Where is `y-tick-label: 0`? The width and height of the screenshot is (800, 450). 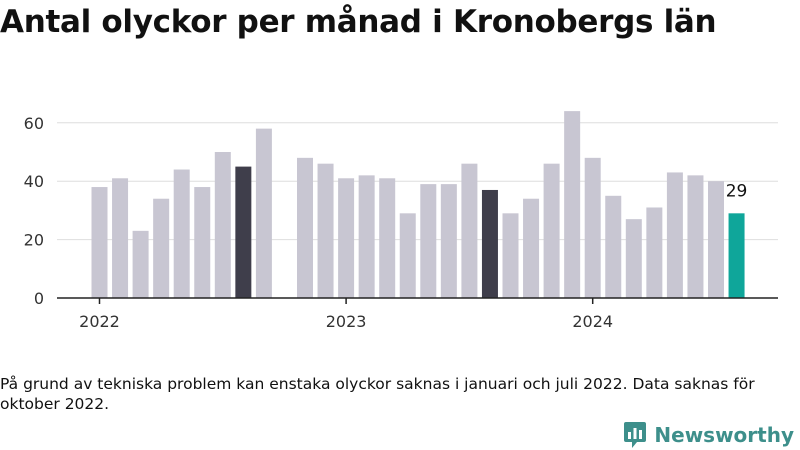 y-tick-label: 0 is located at coordinates (39, 298).